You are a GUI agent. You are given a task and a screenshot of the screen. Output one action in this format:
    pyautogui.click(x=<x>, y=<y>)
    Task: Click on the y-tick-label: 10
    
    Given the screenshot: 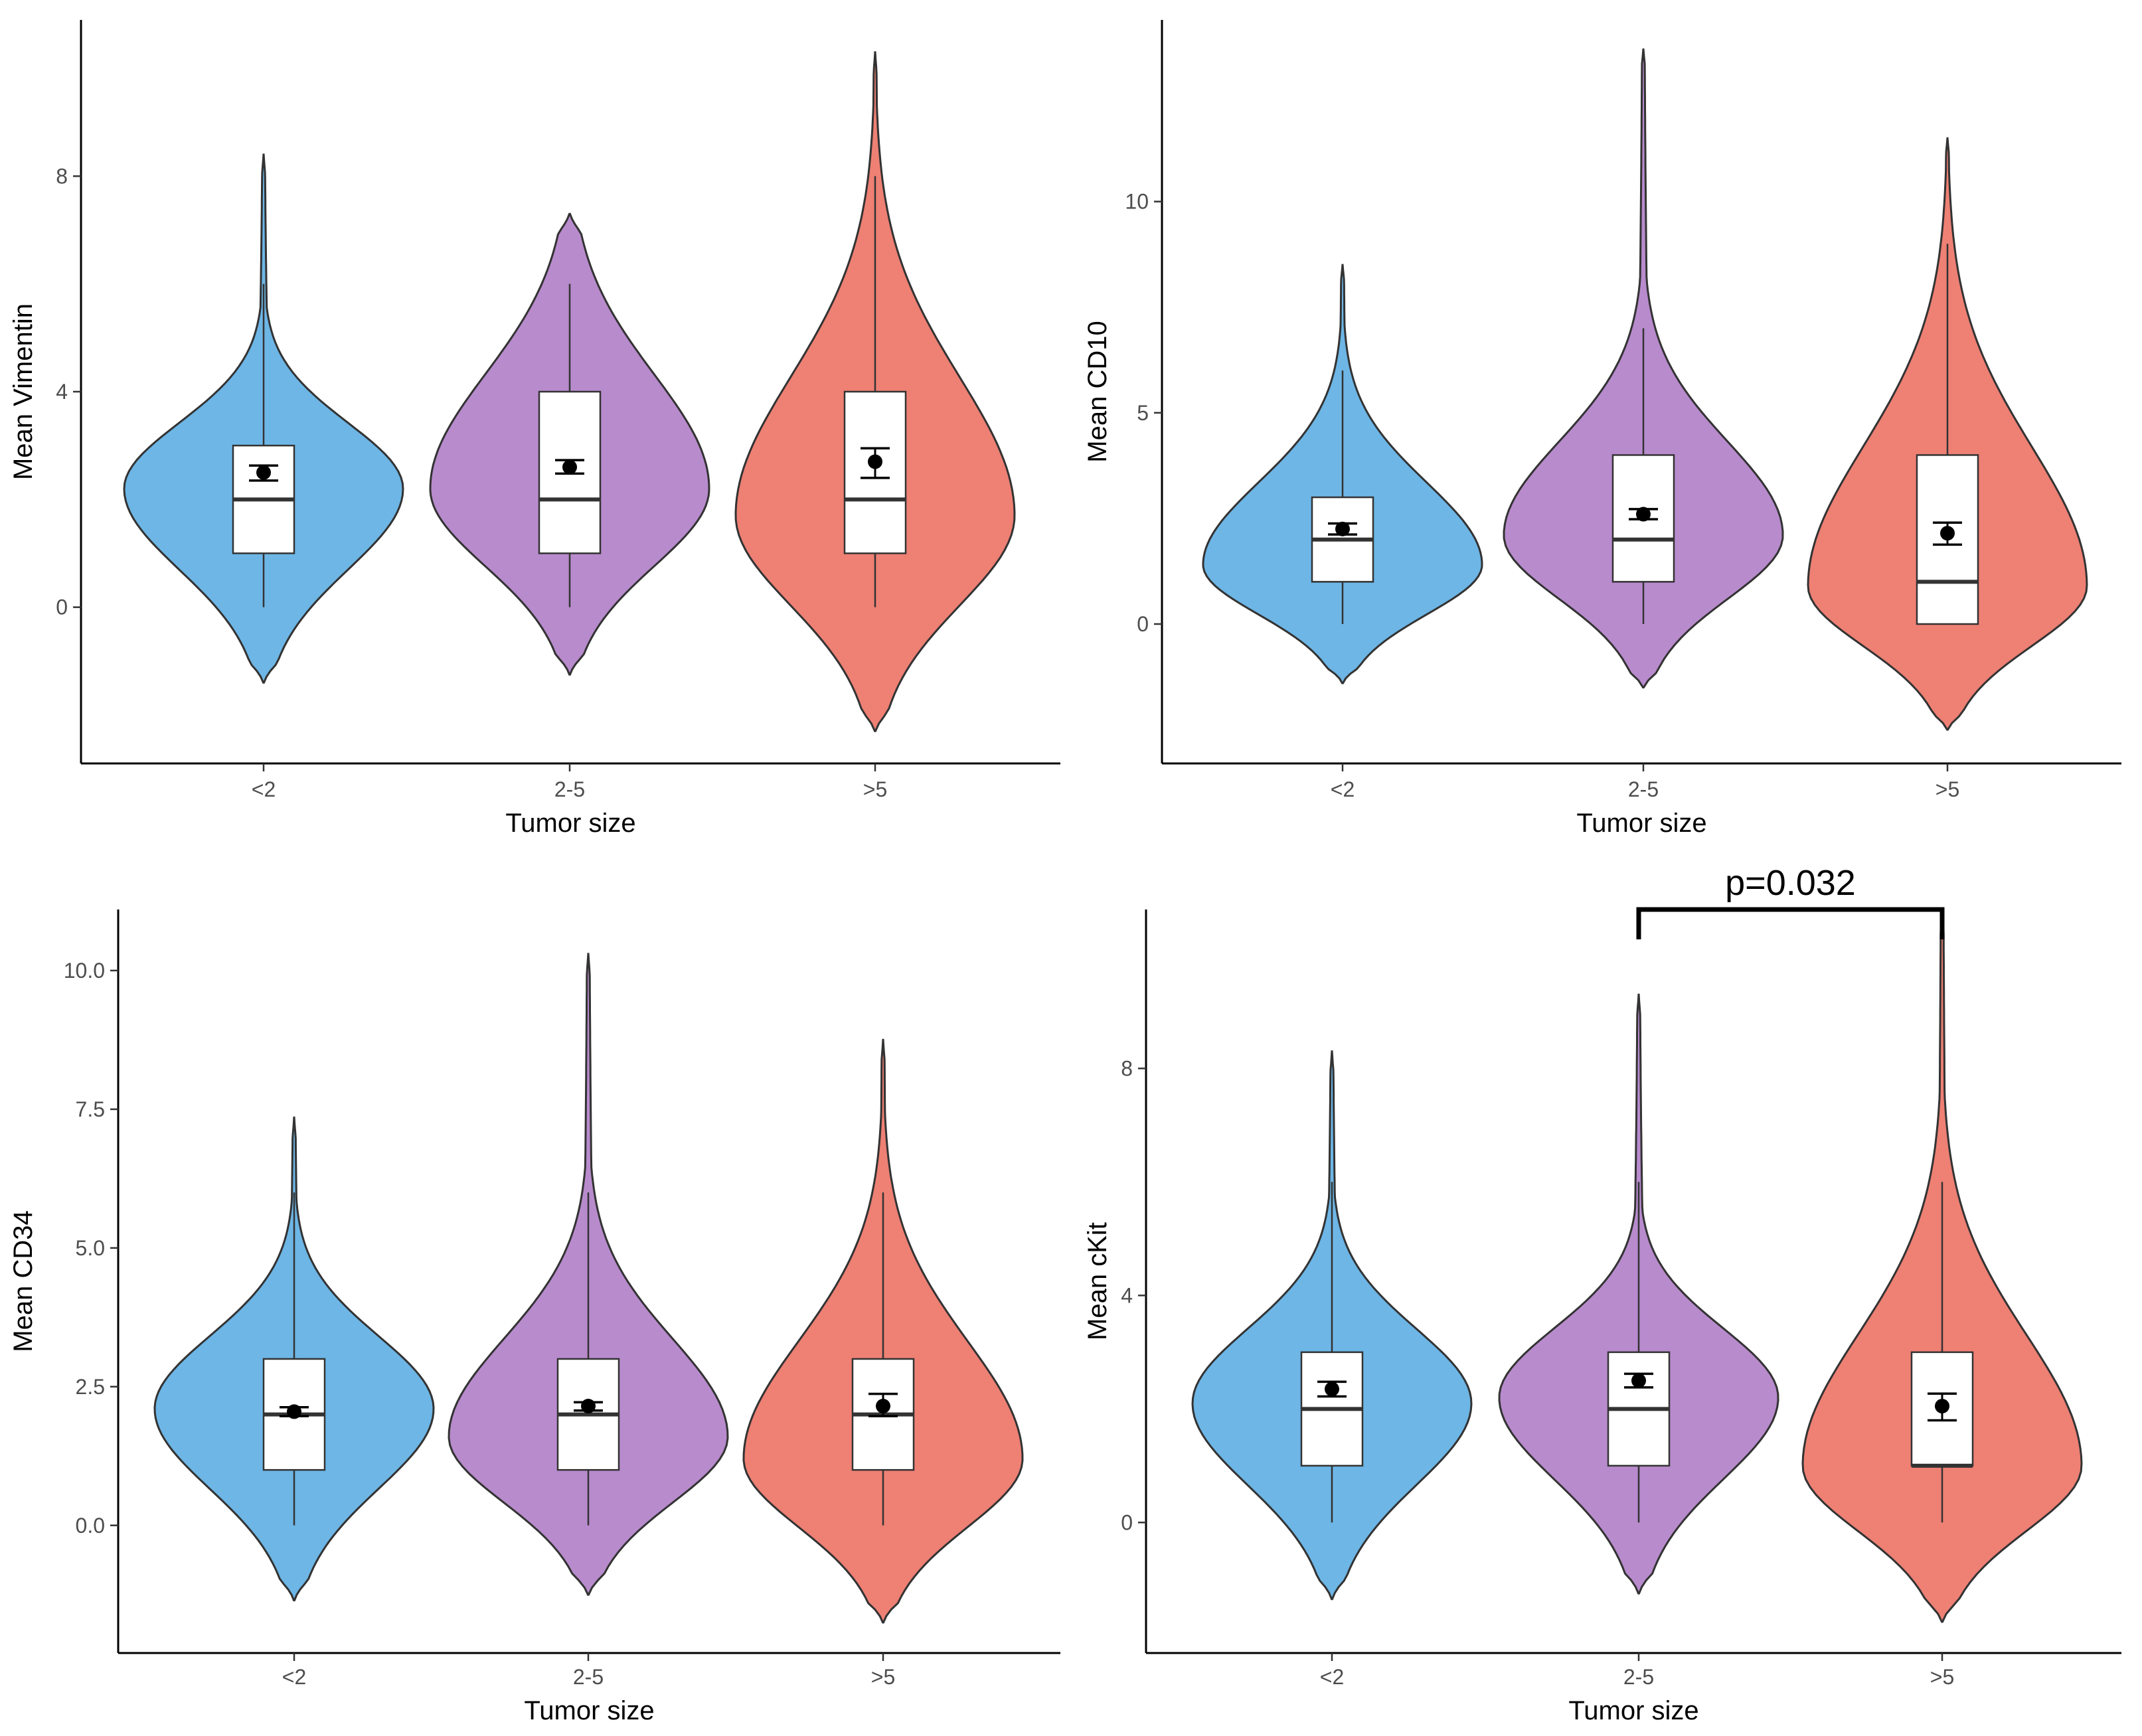 What is the action you would take?
    pyautogui.click(x=1137, y=202)
    